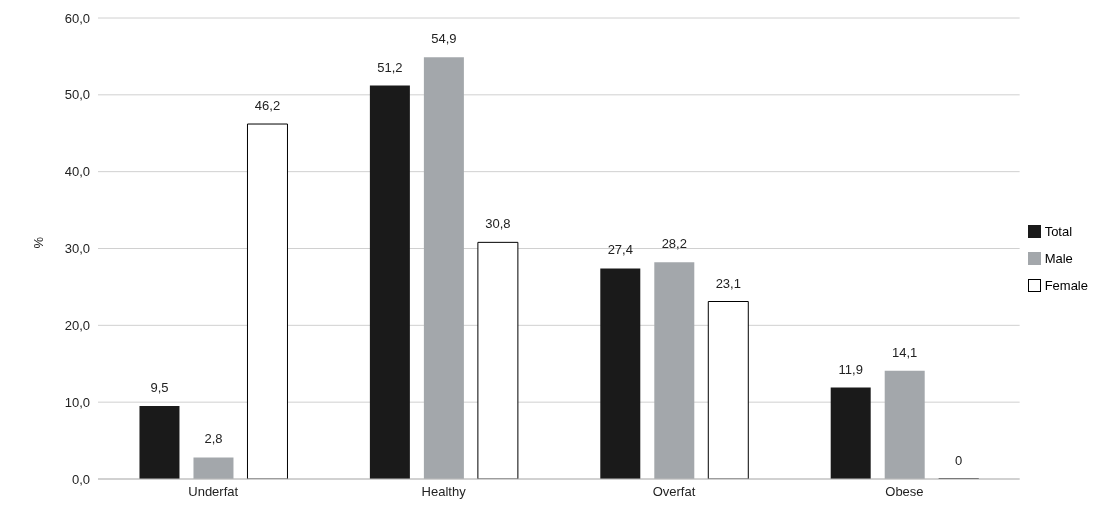 This screenshot has width=1106, height=517. What do you see at coordinates (850, 369) in the screenshot?
I see `data-label: 11,9` at bounding box center [850, 369].